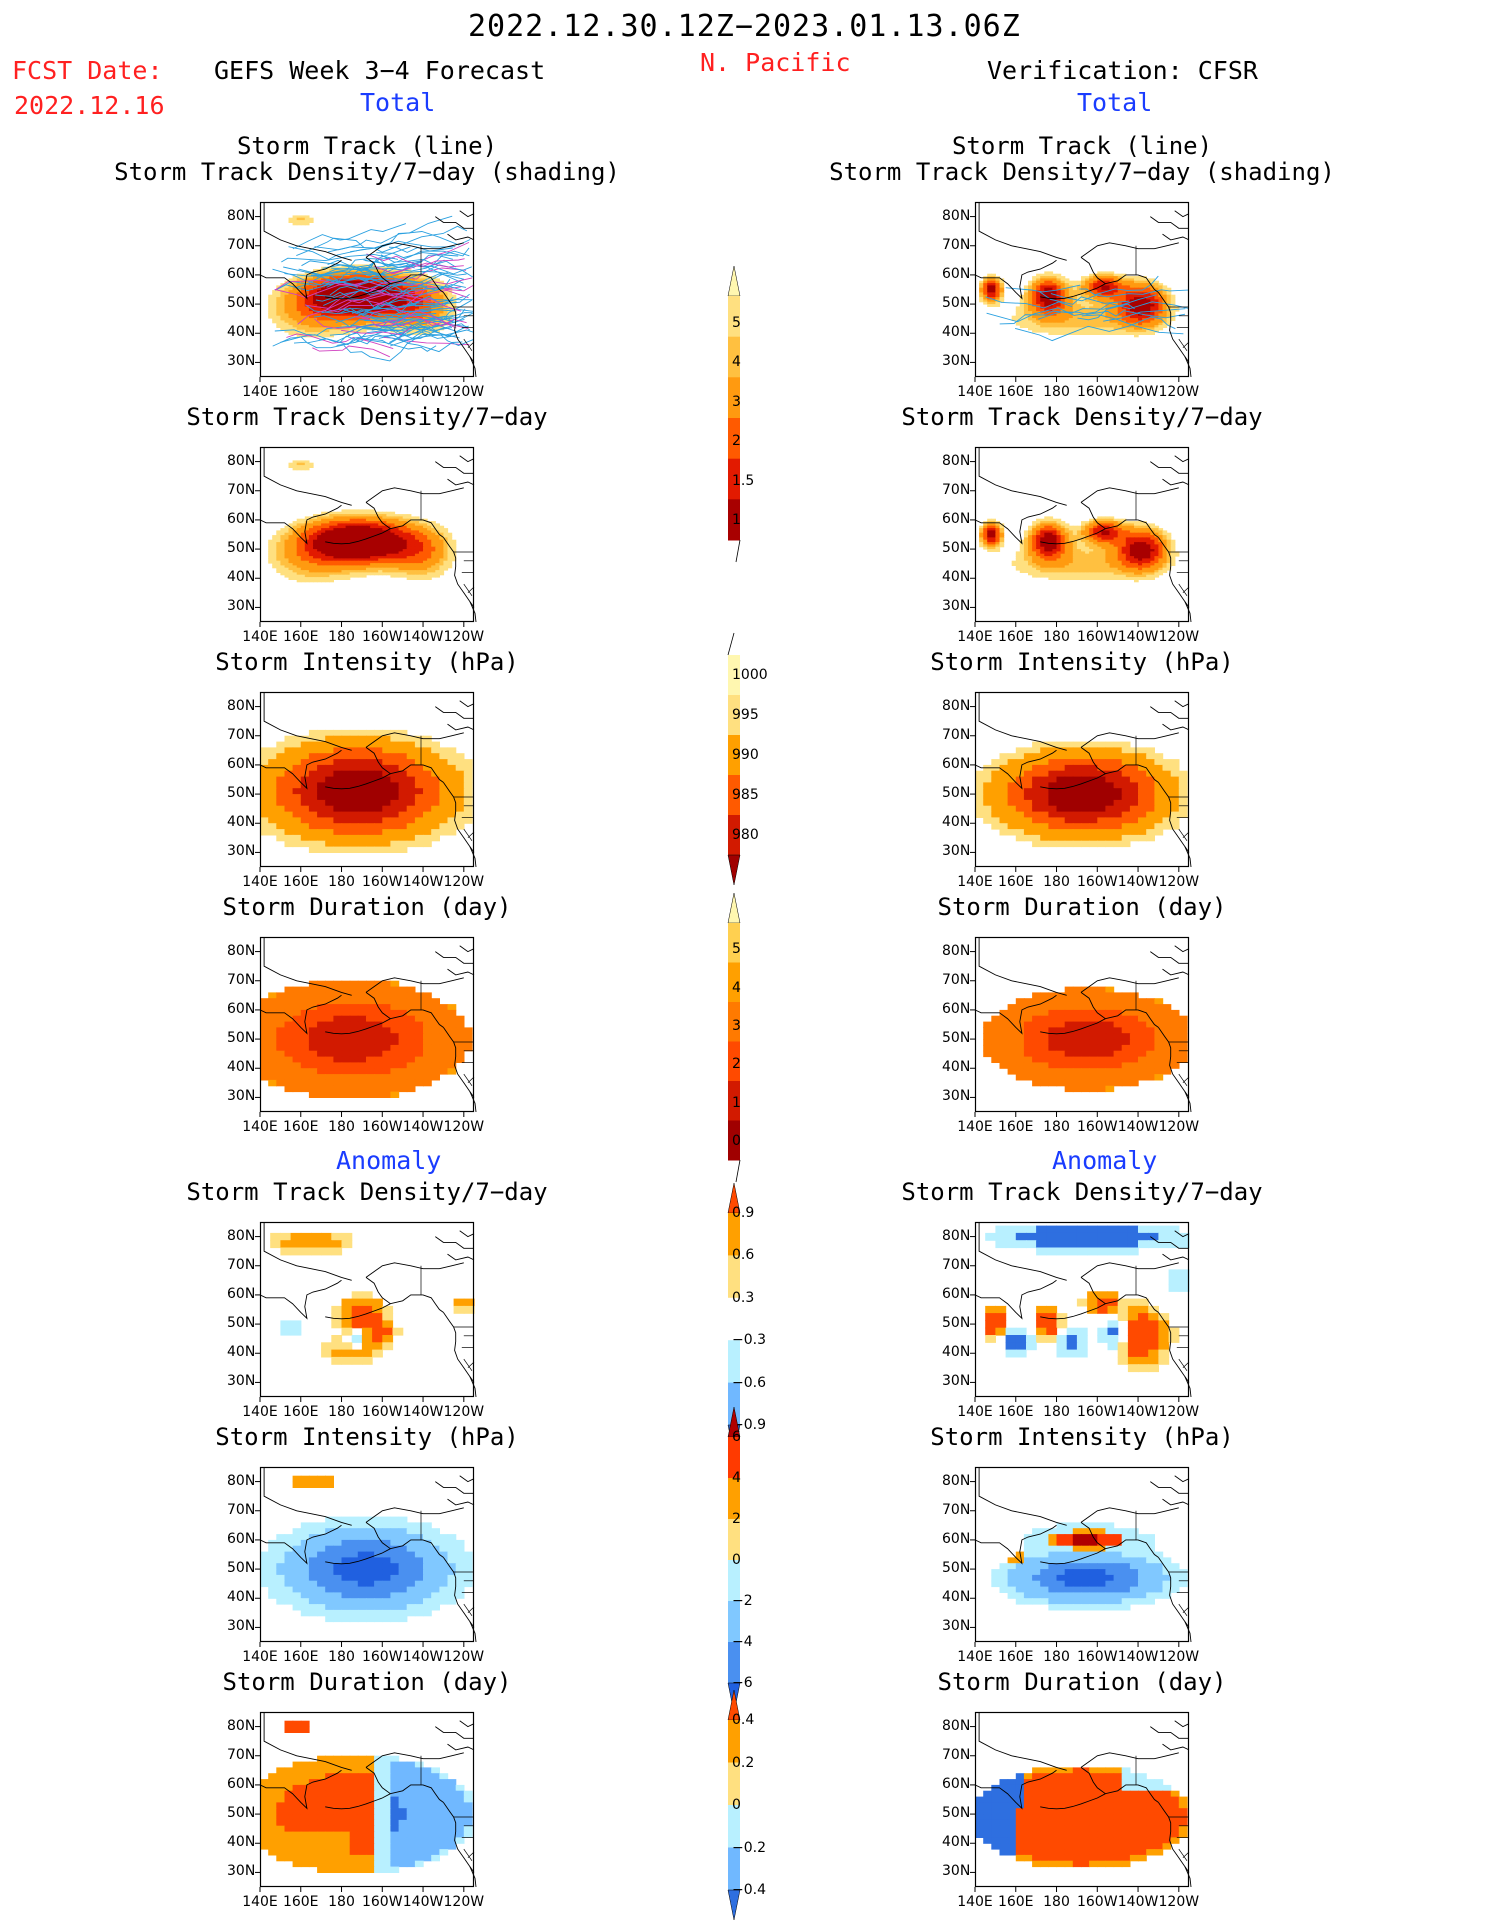  I want to click on period-title: 2022.12.30.12Z−2023.01.13.06Z, so click(744, 26).